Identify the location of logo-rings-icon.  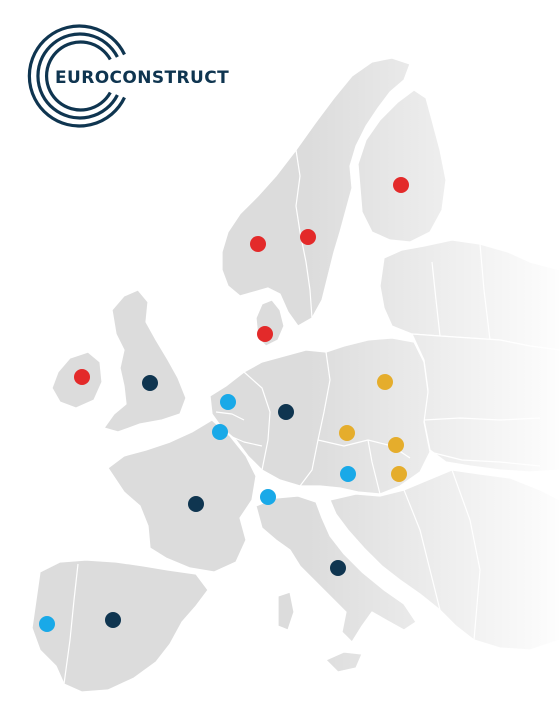
(76, 76).